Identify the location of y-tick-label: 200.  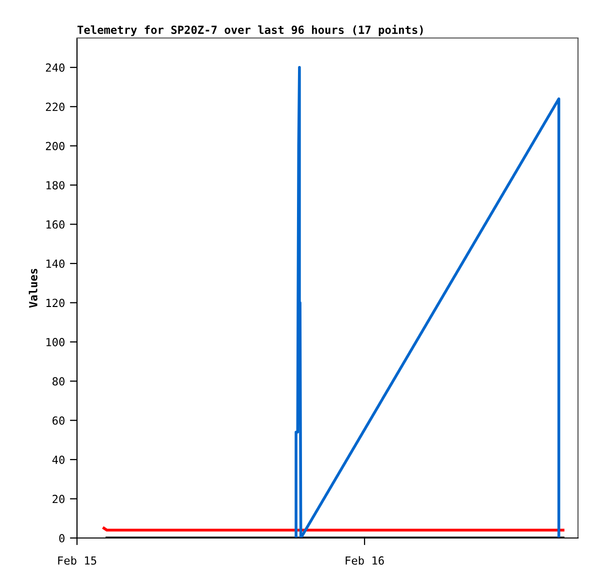
(55, 146).